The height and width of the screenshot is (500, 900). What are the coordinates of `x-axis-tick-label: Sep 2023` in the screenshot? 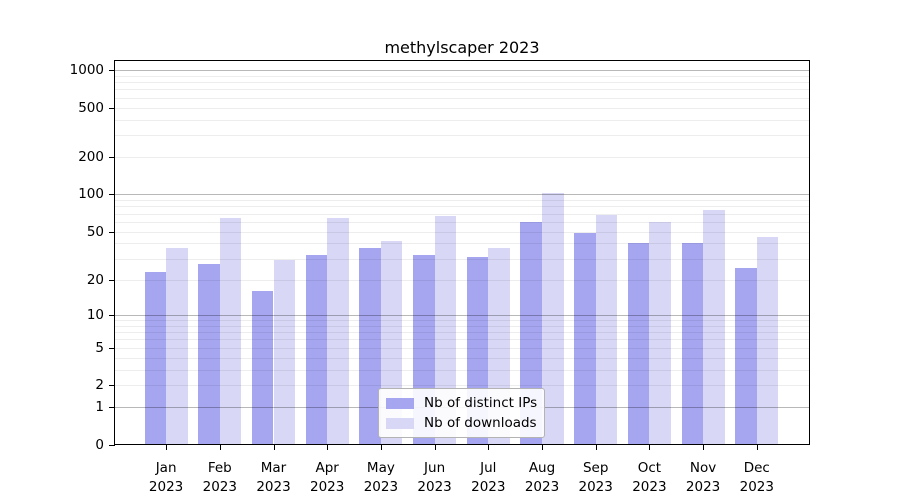 It's located at (595, 477).